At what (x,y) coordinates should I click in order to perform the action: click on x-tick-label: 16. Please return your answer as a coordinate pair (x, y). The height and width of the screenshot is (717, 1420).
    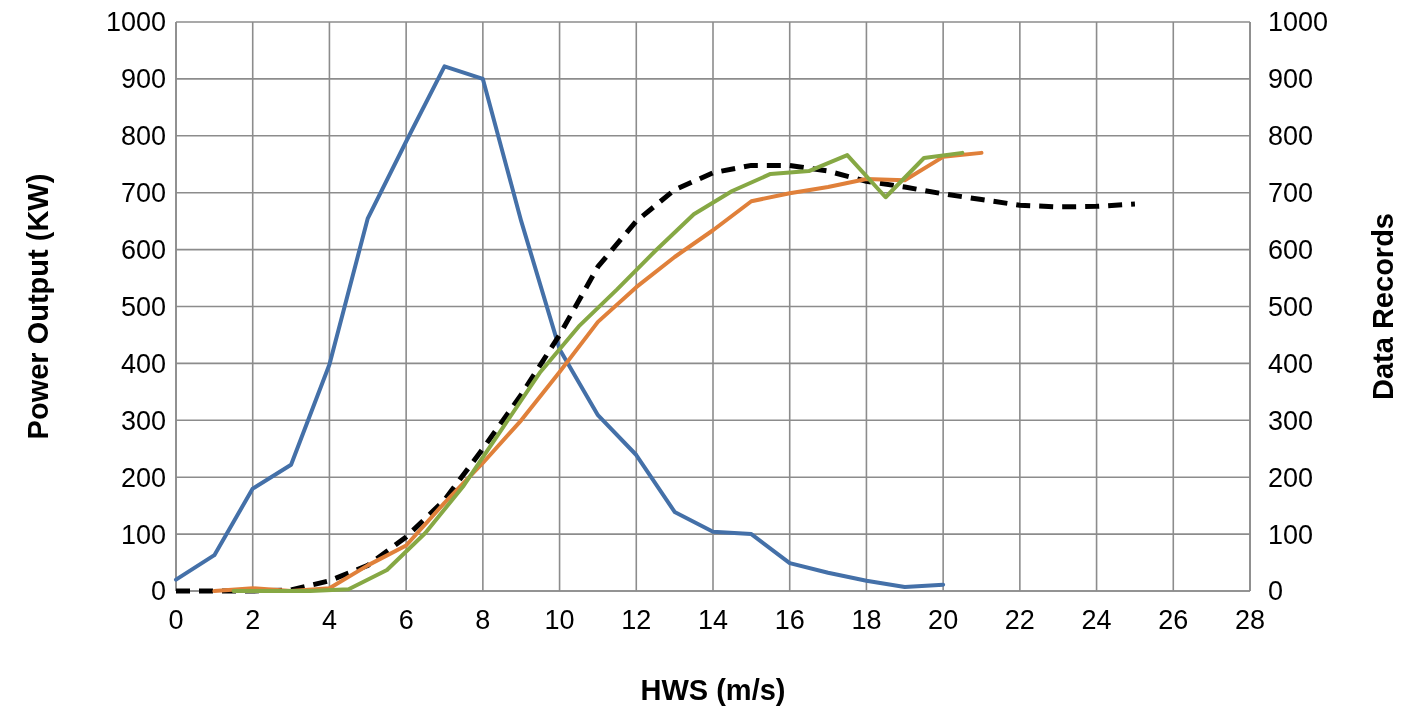
    Looking at the image, I should click on (789, 620).